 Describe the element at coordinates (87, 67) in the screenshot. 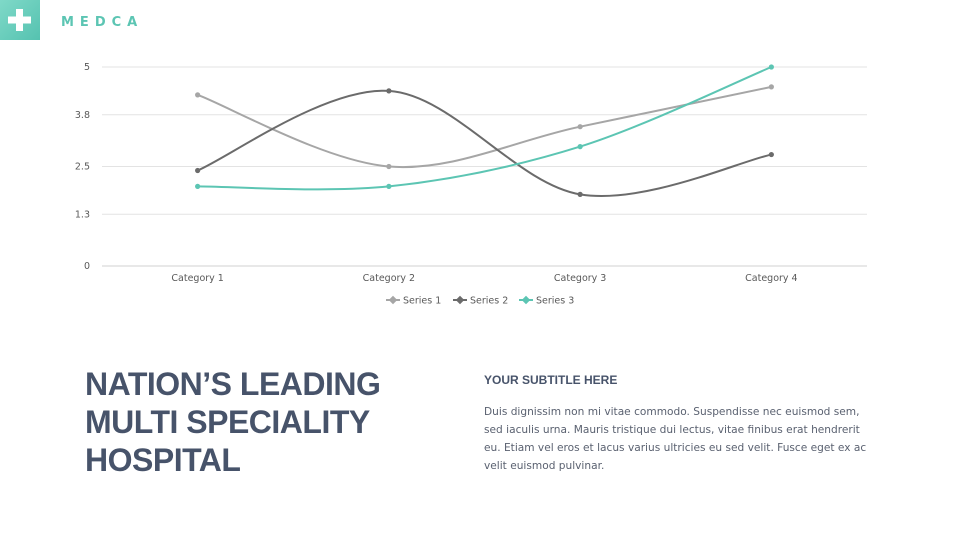

I see `y-tick-label: 5` at that location.